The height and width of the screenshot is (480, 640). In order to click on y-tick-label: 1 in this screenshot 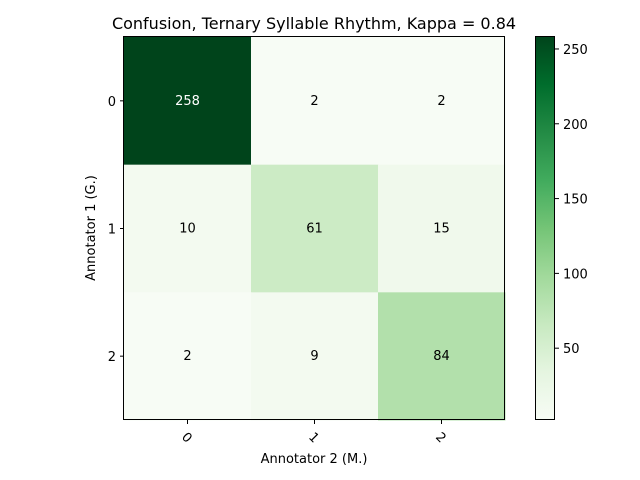, I will do `click(112, 230)`.